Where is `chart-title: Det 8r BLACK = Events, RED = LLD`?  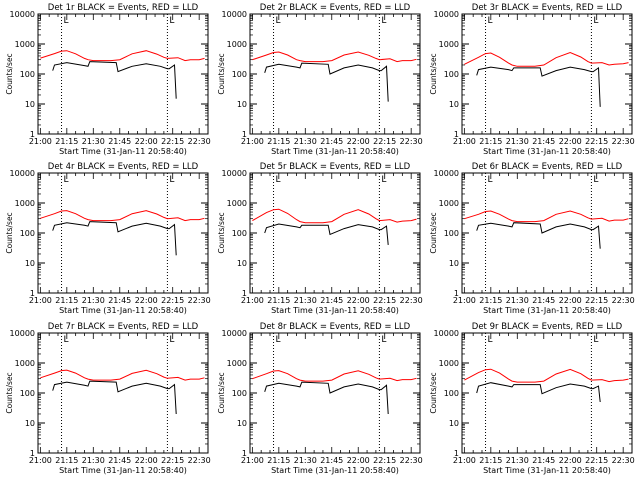 chart-title: Det 8r BLACK = Events, RED = LLD is located at coordinates (335, 327).